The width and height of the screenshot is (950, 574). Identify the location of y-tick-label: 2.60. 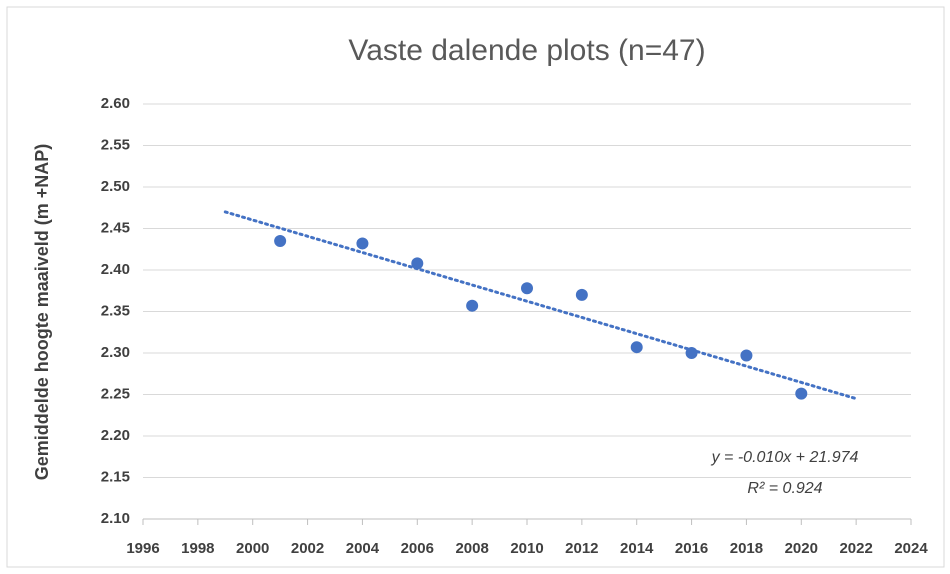
(115, 103).